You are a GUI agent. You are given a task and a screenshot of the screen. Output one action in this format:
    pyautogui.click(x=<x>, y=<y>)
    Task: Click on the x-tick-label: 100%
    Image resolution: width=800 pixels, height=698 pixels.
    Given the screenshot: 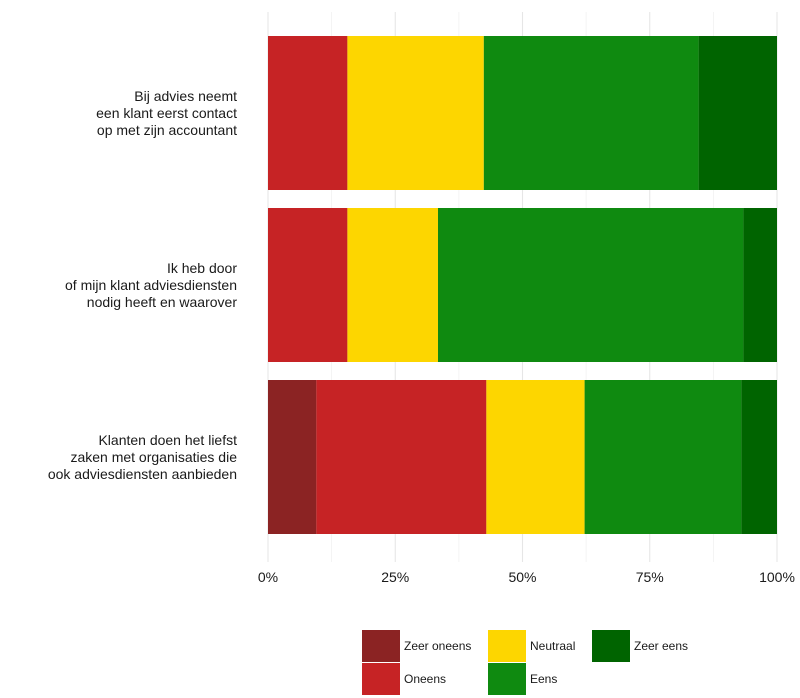 What is the action you would take?
    pyautogui.click(x=777, y=577)
    